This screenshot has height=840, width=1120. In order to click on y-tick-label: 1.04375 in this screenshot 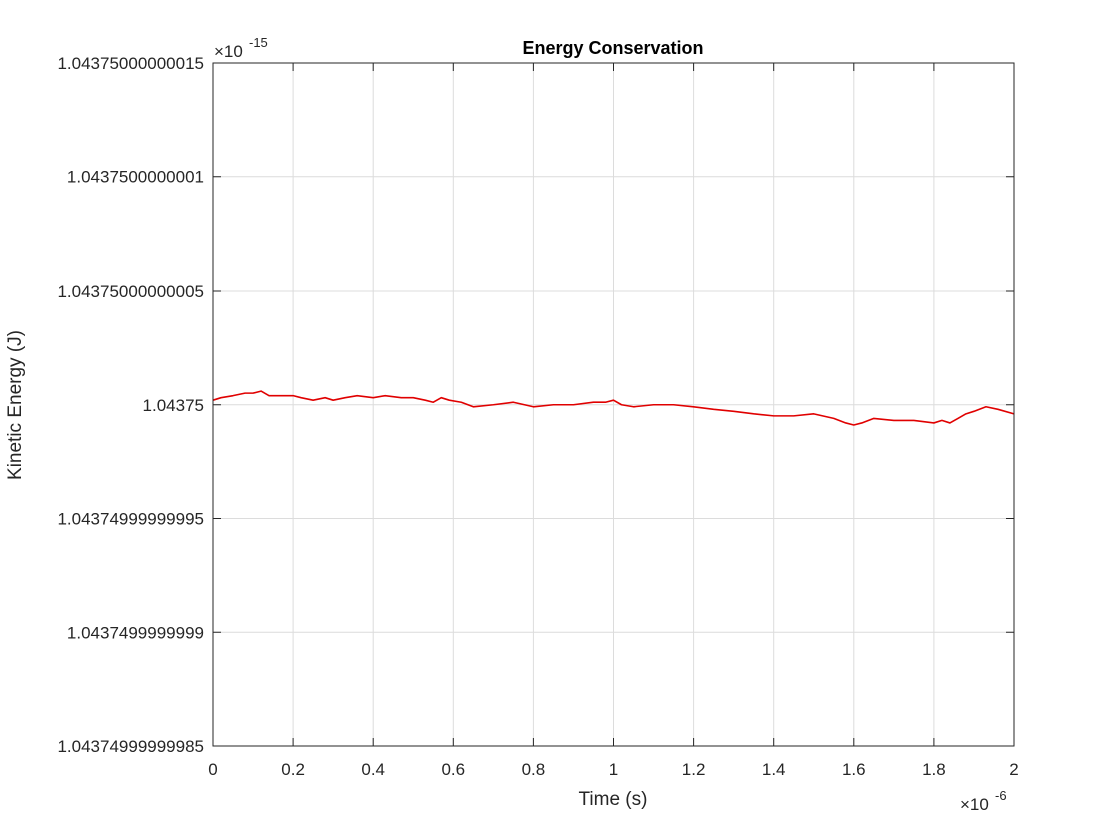, I will do `click(173, 405)`.